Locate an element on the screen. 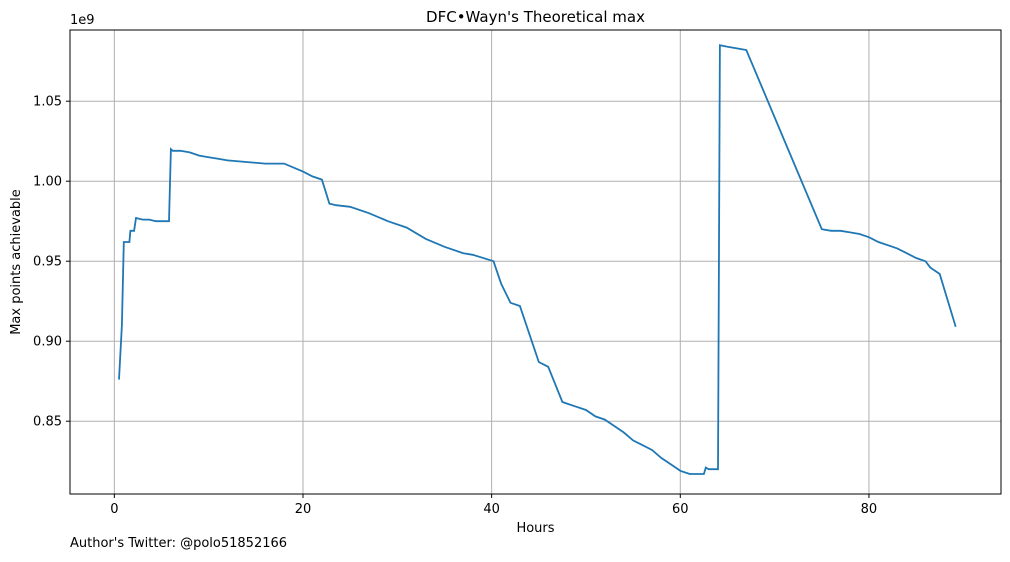 The height and width of the screenshot is (562, 1010). x-tick-label: 60 is located at coordinates (680, 509).